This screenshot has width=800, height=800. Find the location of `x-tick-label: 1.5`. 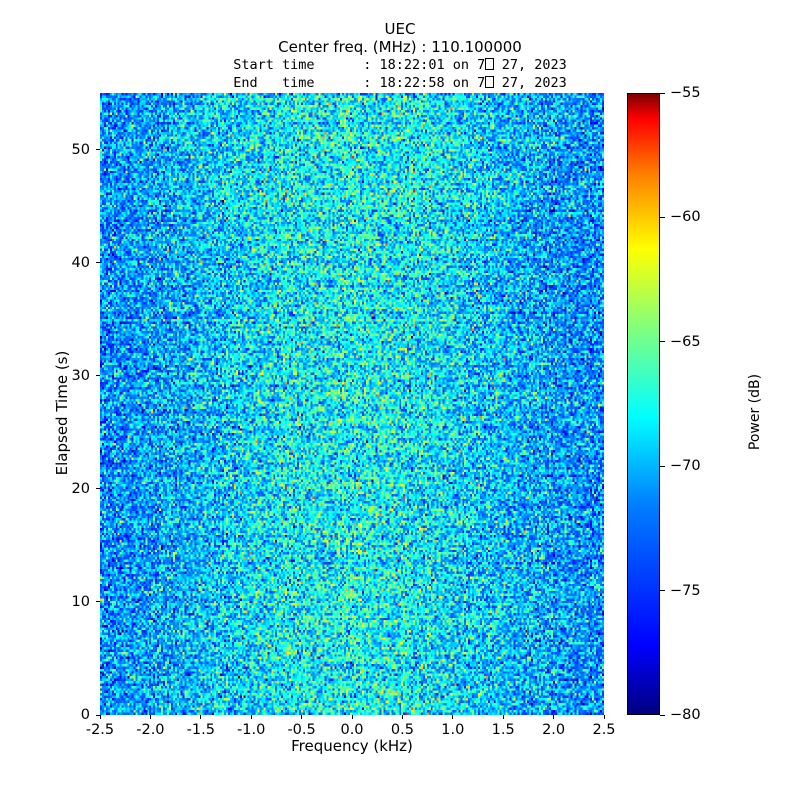

x-tick-label: 1.5 is located at coordinates (503, 730).